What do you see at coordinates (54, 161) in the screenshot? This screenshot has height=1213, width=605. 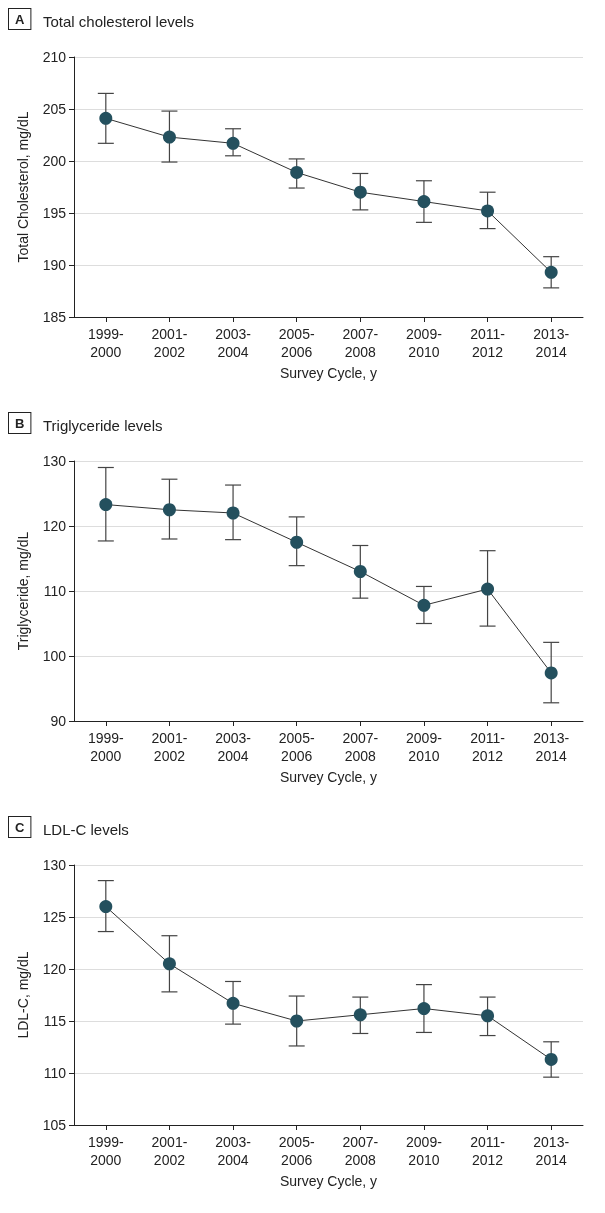 I see `y-tick-label: 200` at bounding box center [54, 161].